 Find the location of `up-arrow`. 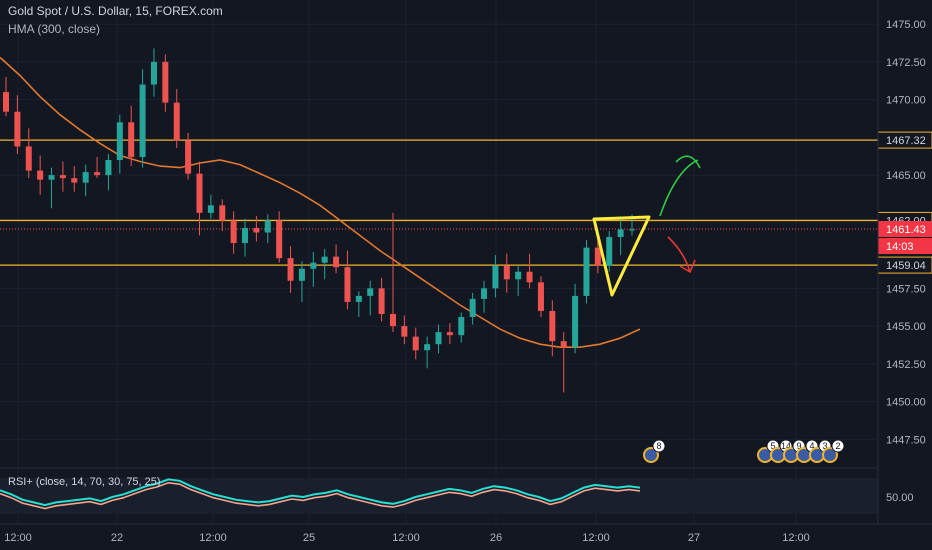

up-arrow is located at coordinates (679, 188).